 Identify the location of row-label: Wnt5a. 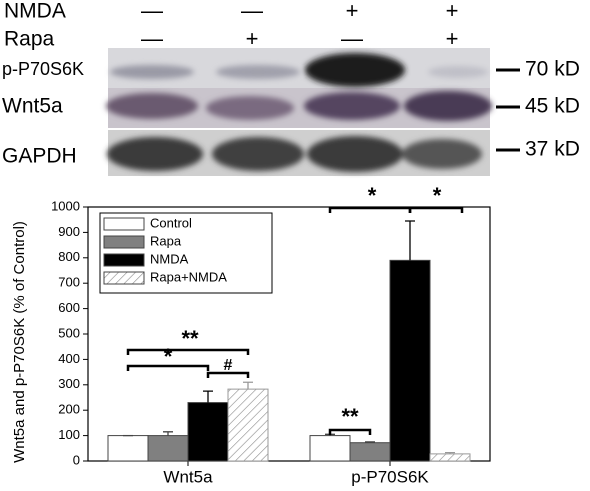
(32, 106).